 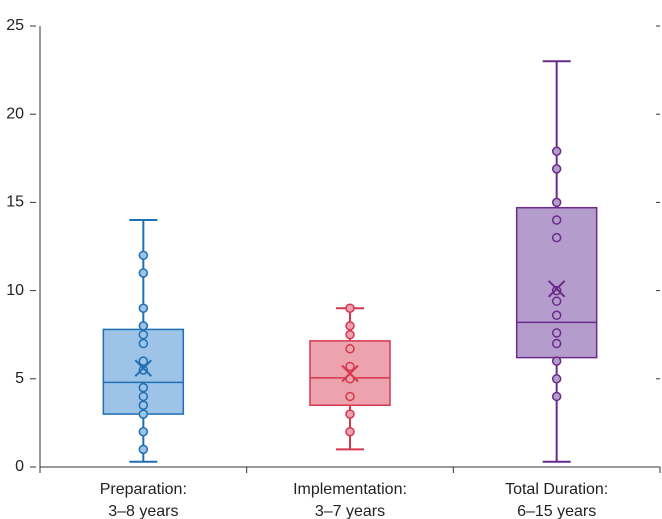 I want to click on x-tick-label: 3–7 years, so click(x=350, y=511).